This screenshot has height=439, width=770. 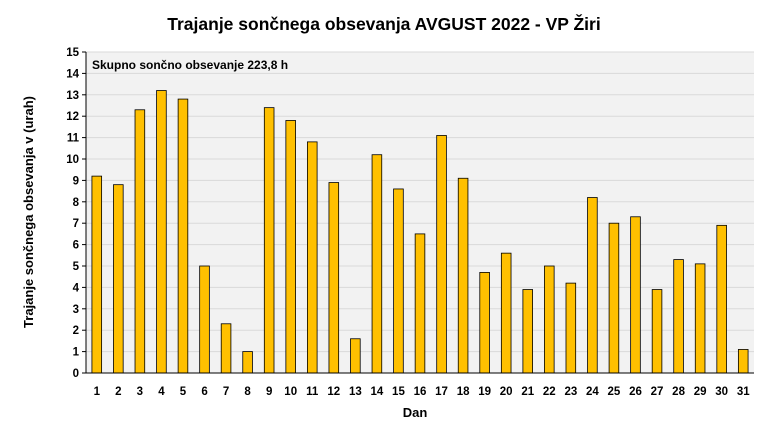 I want to click on x-tick-label: 31, so click(x=743, y=392).